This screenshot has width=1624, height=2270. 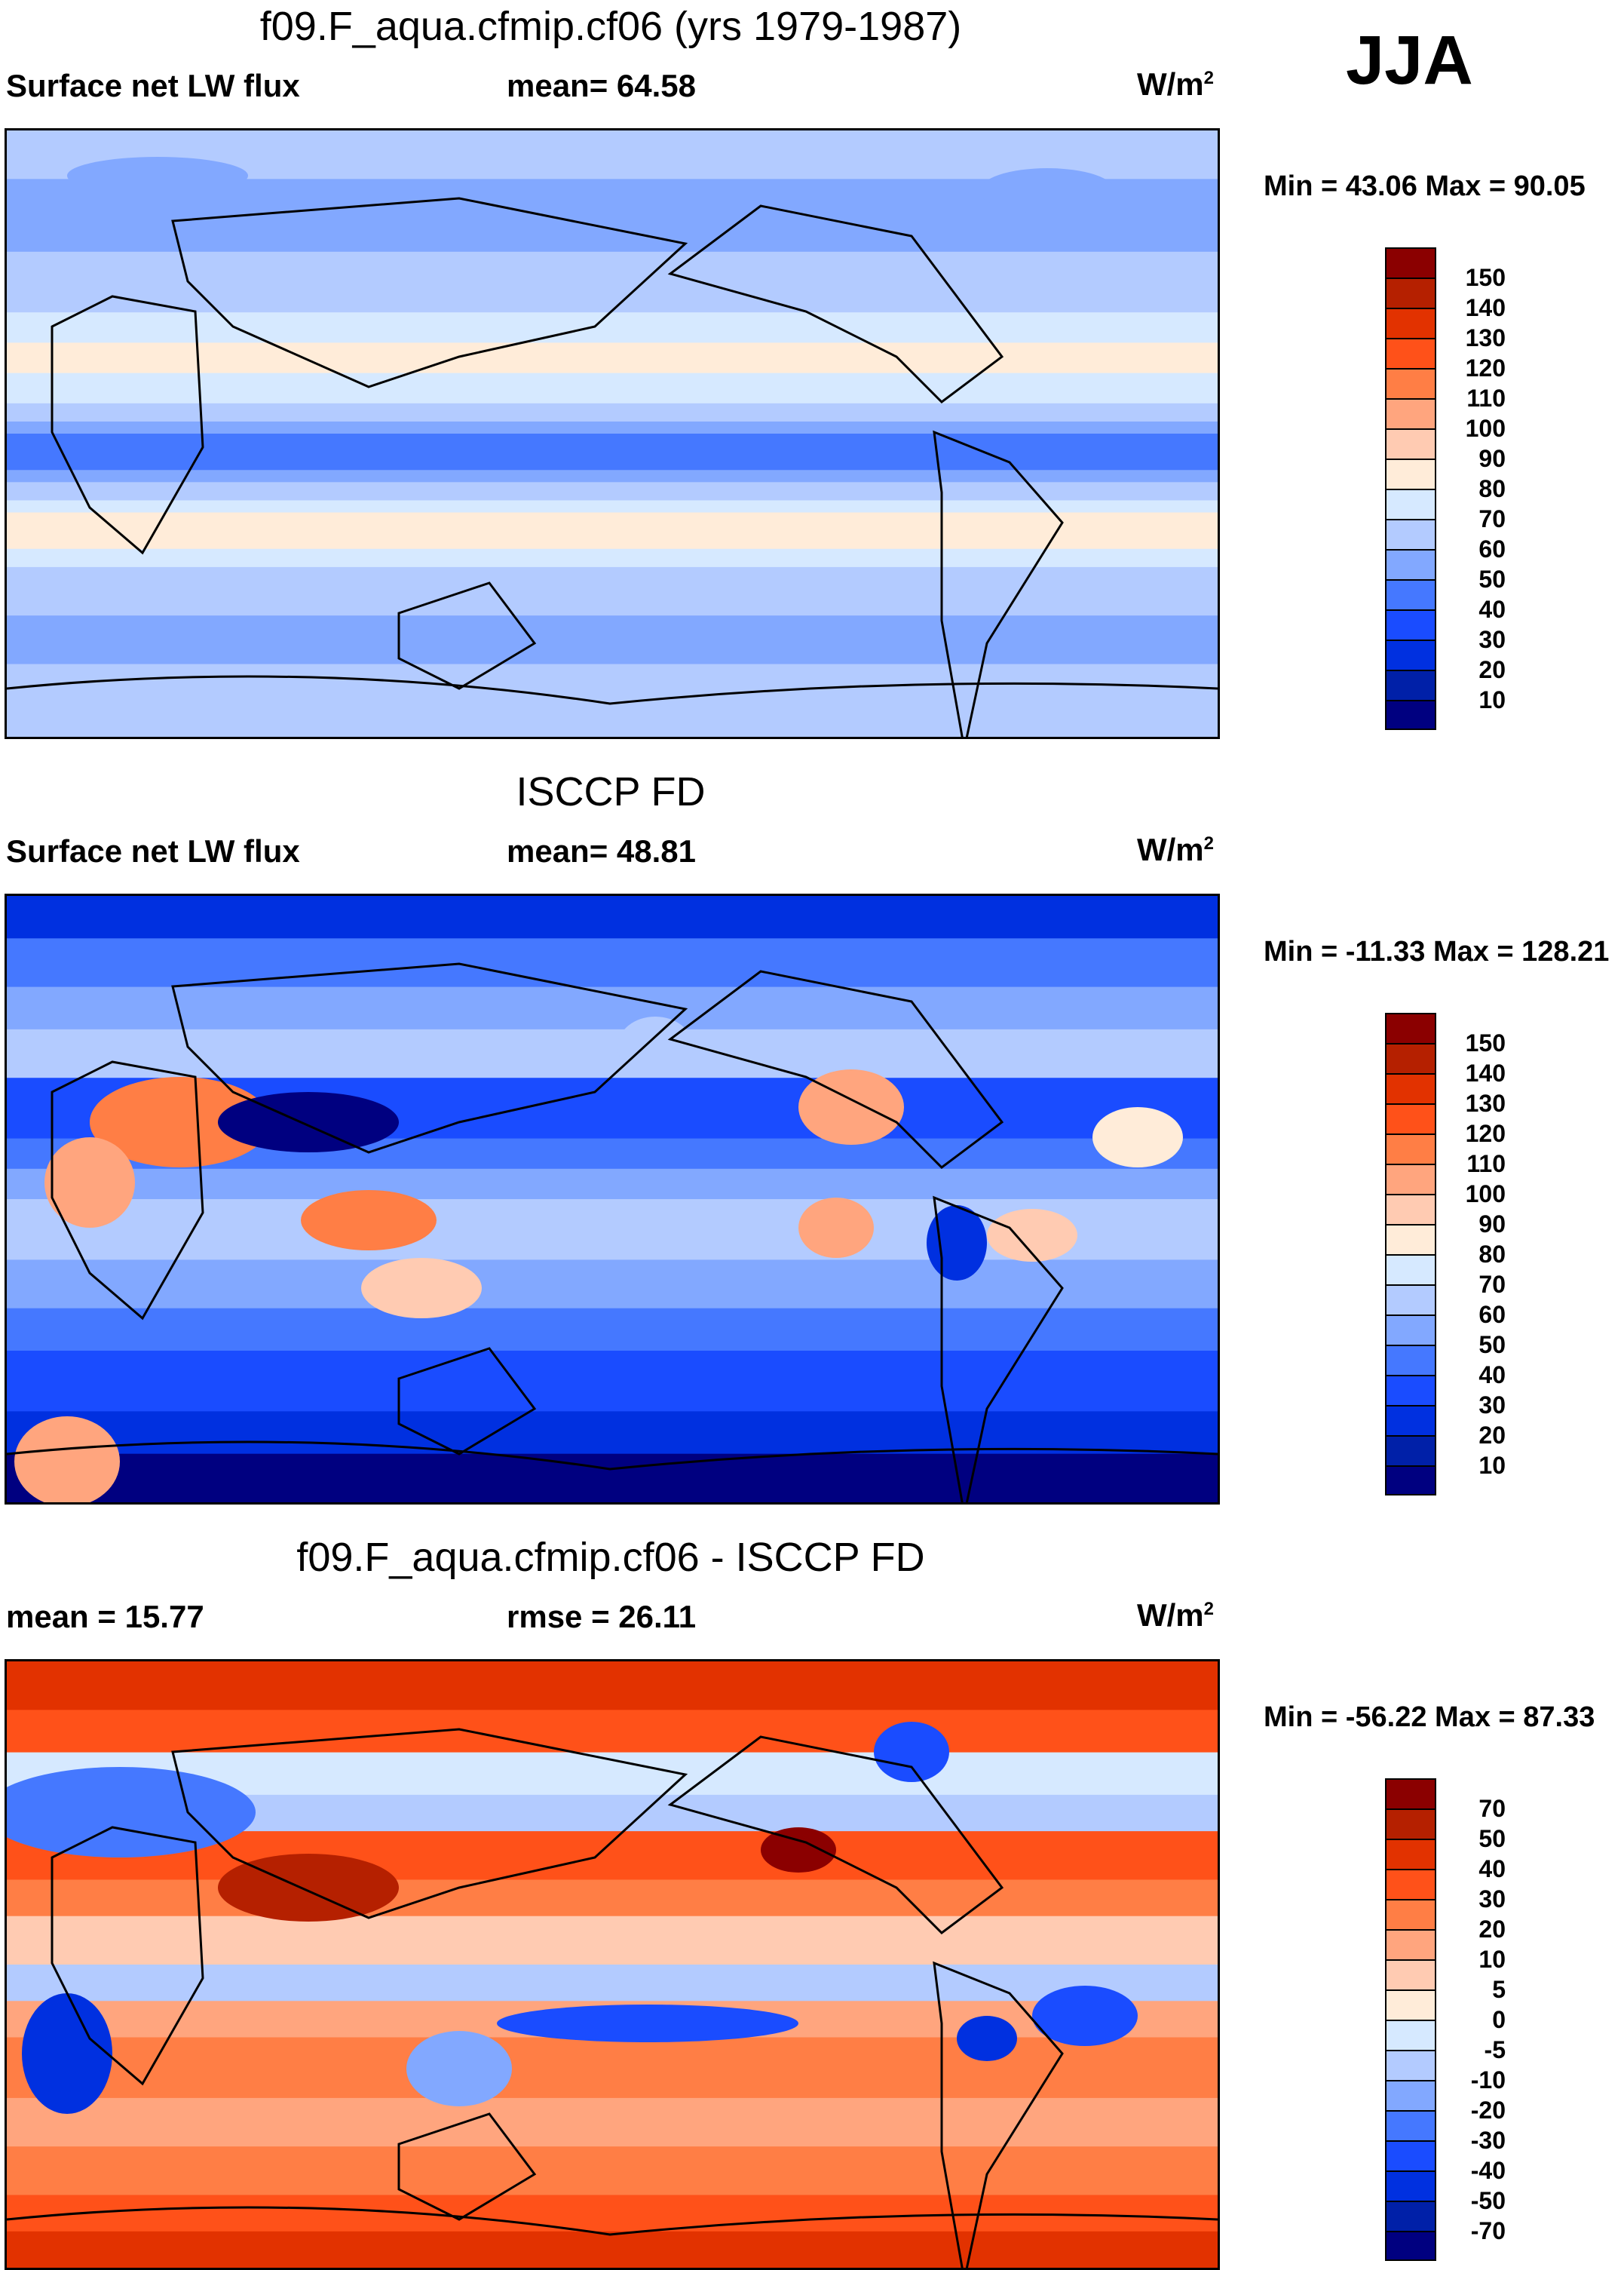 What do you see at coordinates (1492, 610) in the screenshot?
I see `colorbar-tick-label: 40` at bounding box center [1492, 610].